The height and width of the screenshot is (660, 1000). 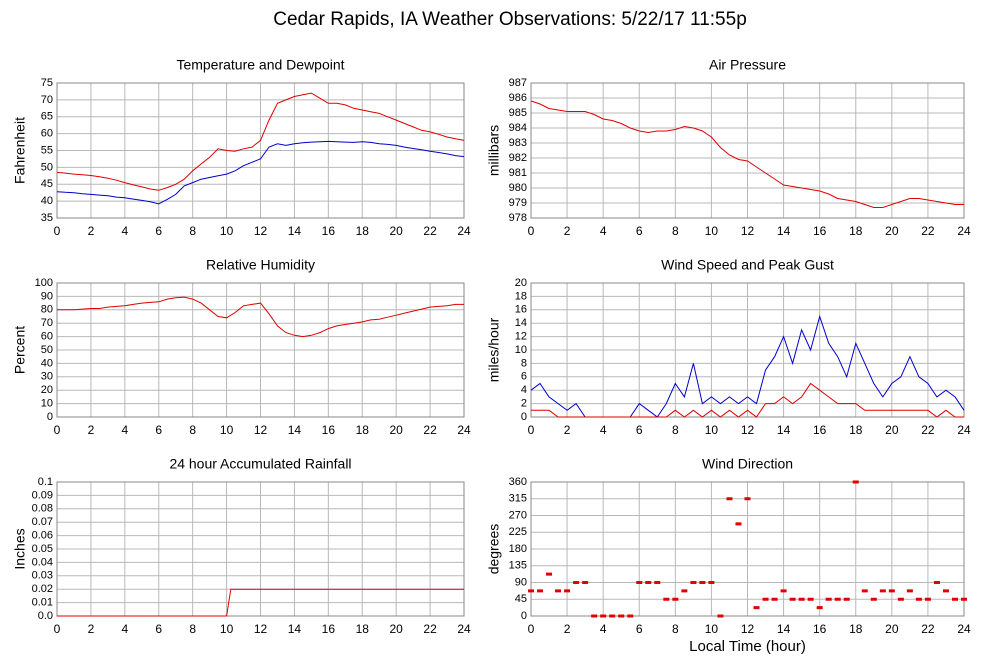 What do you see at coordinates (521, 323) in the screenshot?
I see `y-tick-label: 14` at bounding box center [521, 323].